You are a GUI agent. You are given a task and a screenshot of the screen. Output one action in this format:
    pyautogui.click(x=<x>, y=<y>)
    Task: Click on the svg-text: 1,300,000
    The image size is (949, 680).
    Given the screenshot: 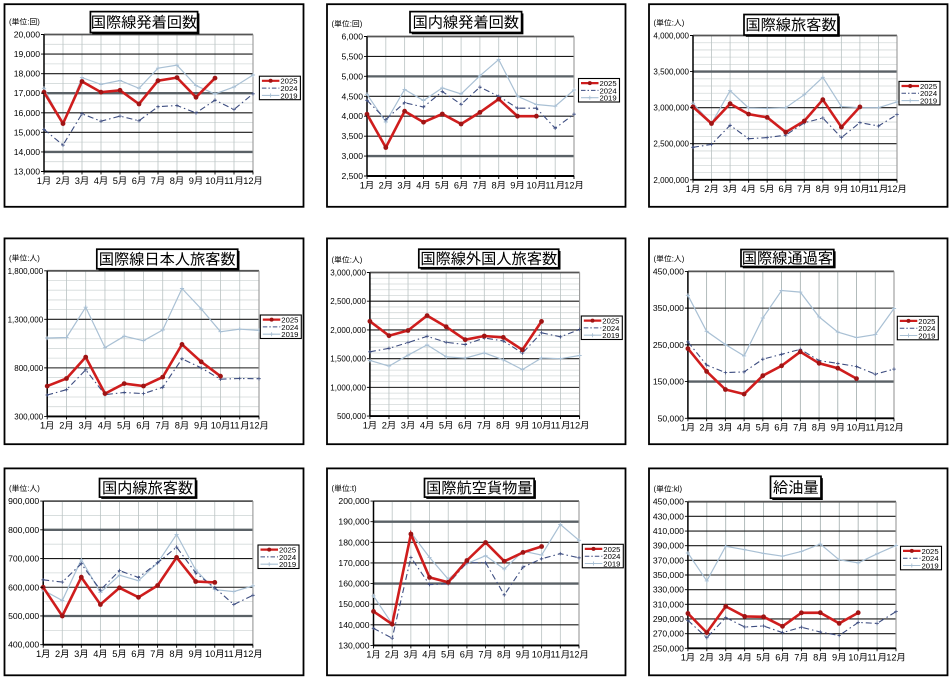 What is the action you would take?
    pyautogui.click(x=26, y=319)
    